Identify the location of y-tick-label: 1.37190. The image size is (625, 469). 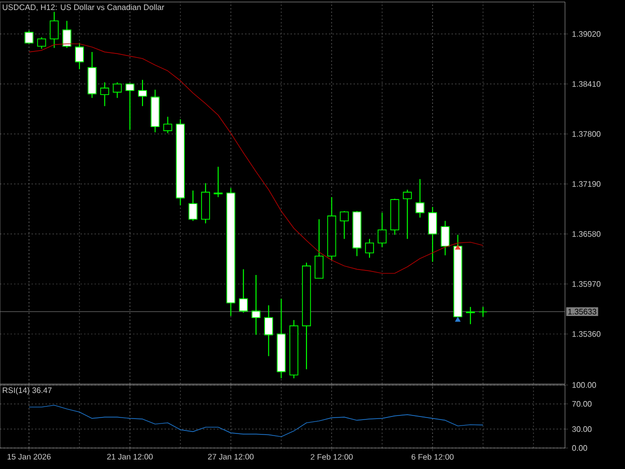
(586, 184).